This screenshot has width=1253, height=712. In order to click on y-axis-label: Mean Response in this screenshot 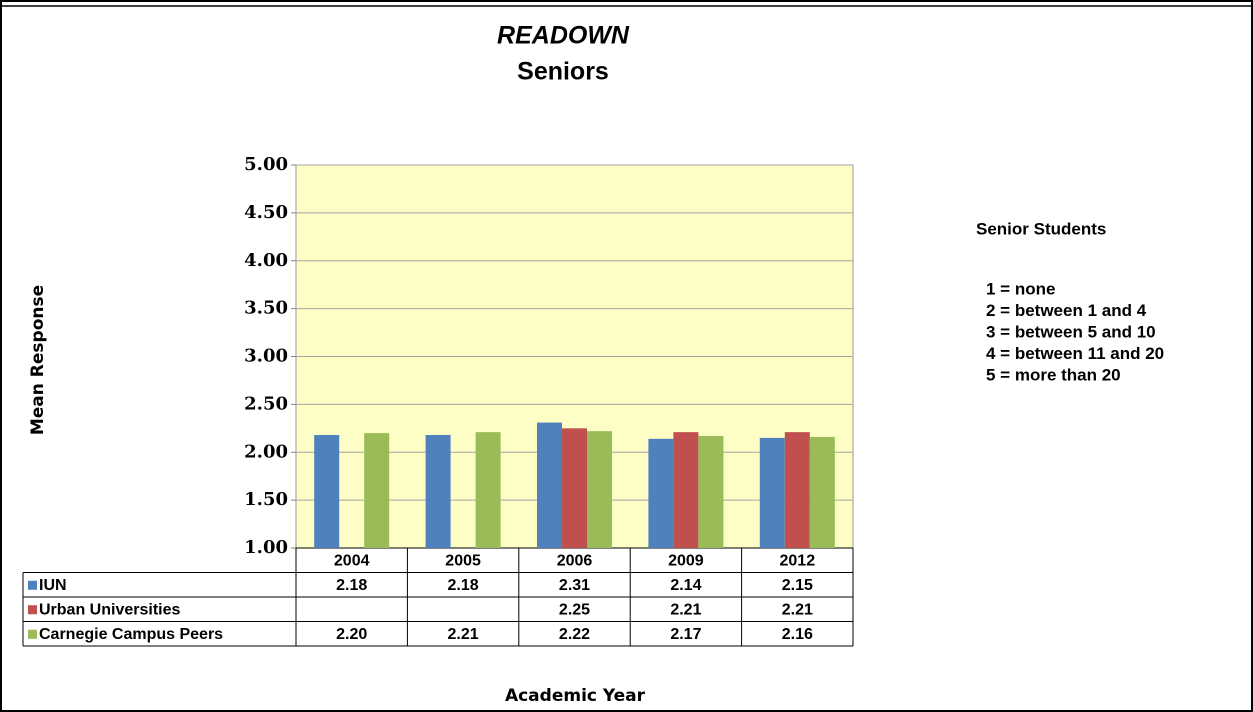, I will do `click(38, 360)`.